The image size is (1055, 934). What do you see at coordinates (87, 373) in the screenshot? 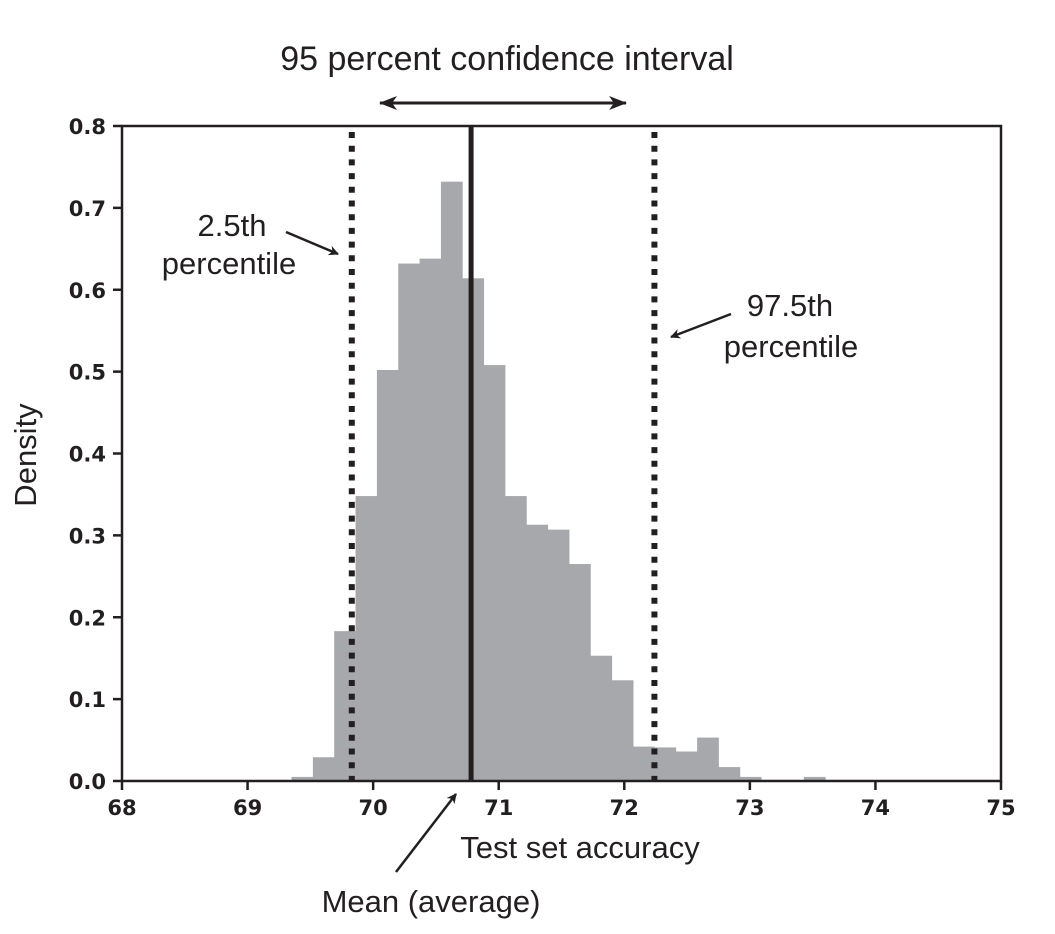
I see `y-tick-label: 0.5` at bounding box center [87, 373].